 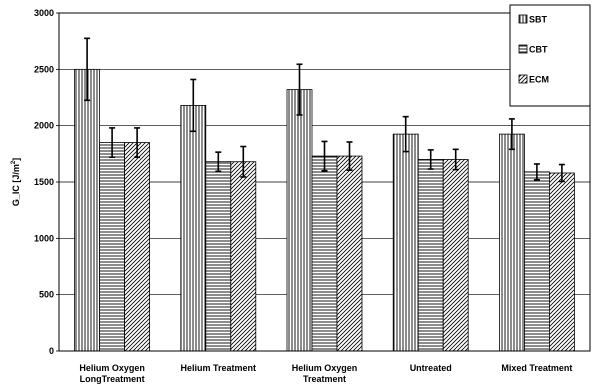 I want to click on x-category-label-line: Mixed Treatment, so click(x=536, y=368).